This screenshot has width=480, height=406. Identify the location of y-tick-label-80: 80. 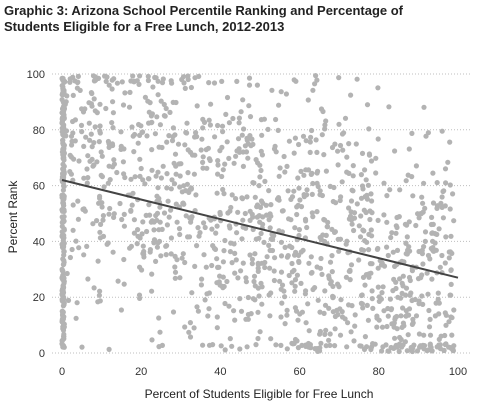
(39, 131).